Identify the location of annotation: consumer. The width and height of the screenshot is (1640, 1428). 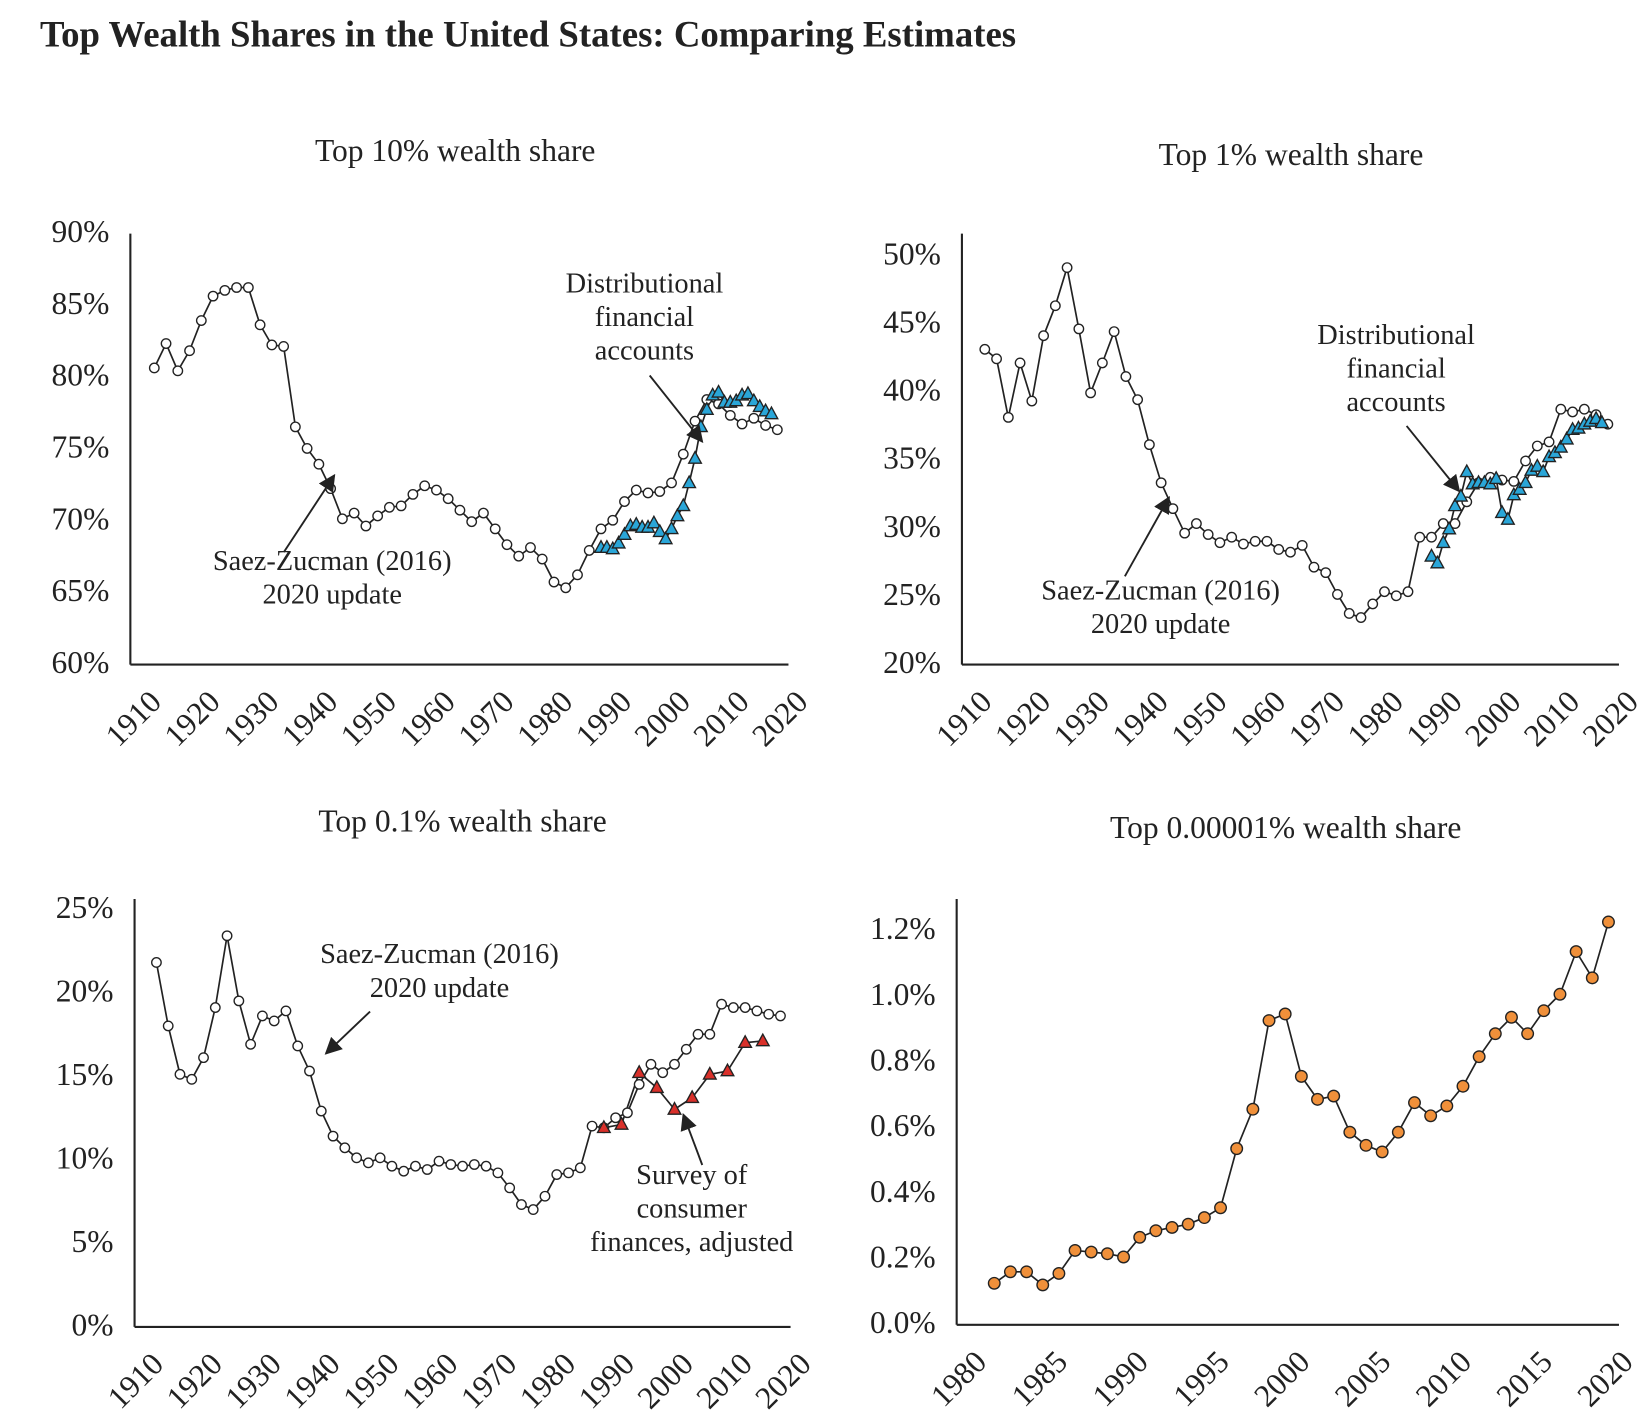
(692, 1209).